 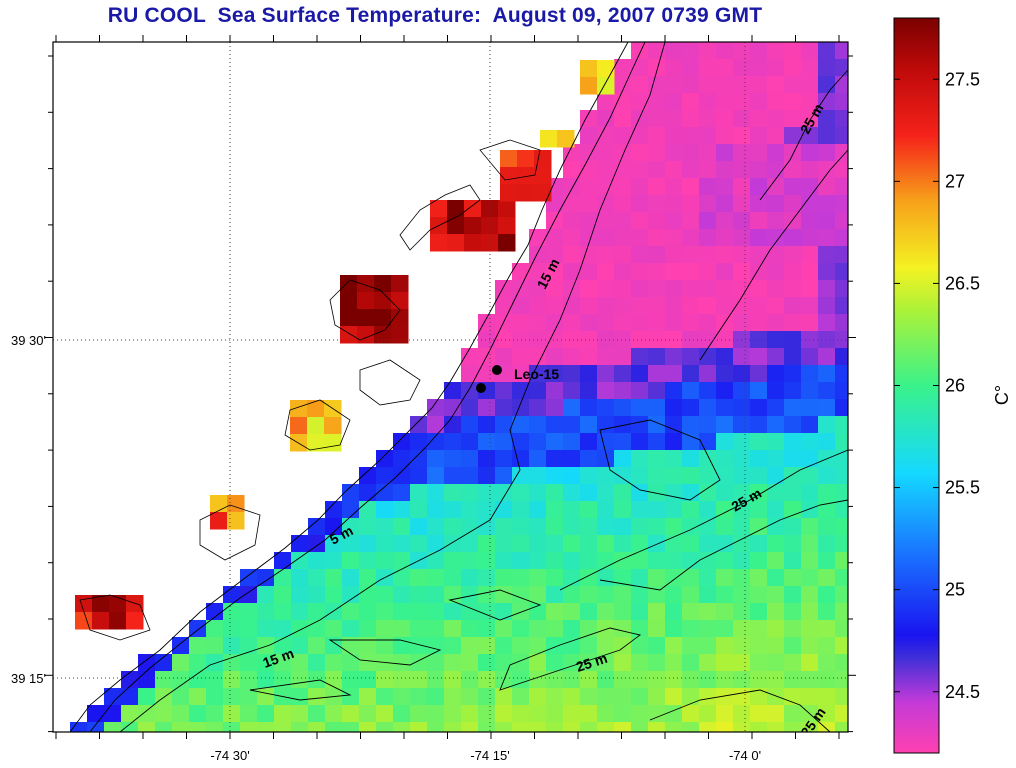 I want to click on station-leo-15: Leo-15, so click(x=517, y=379).